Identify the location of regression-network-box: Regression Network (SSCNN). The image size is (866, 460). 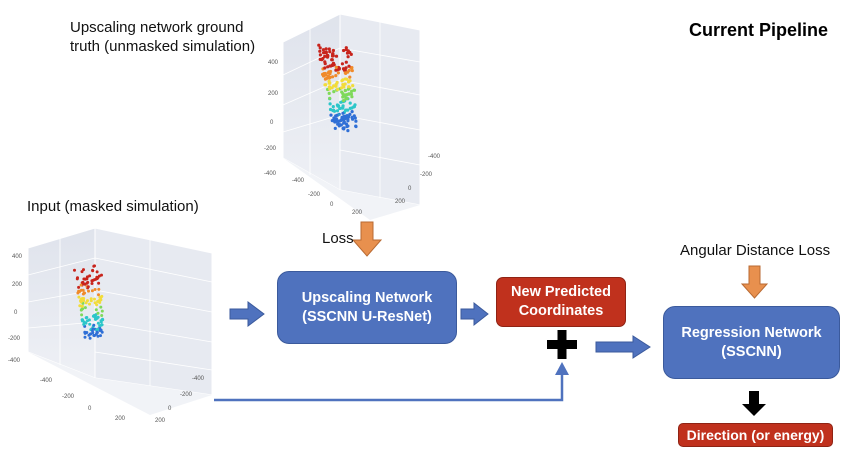
(751, 342).